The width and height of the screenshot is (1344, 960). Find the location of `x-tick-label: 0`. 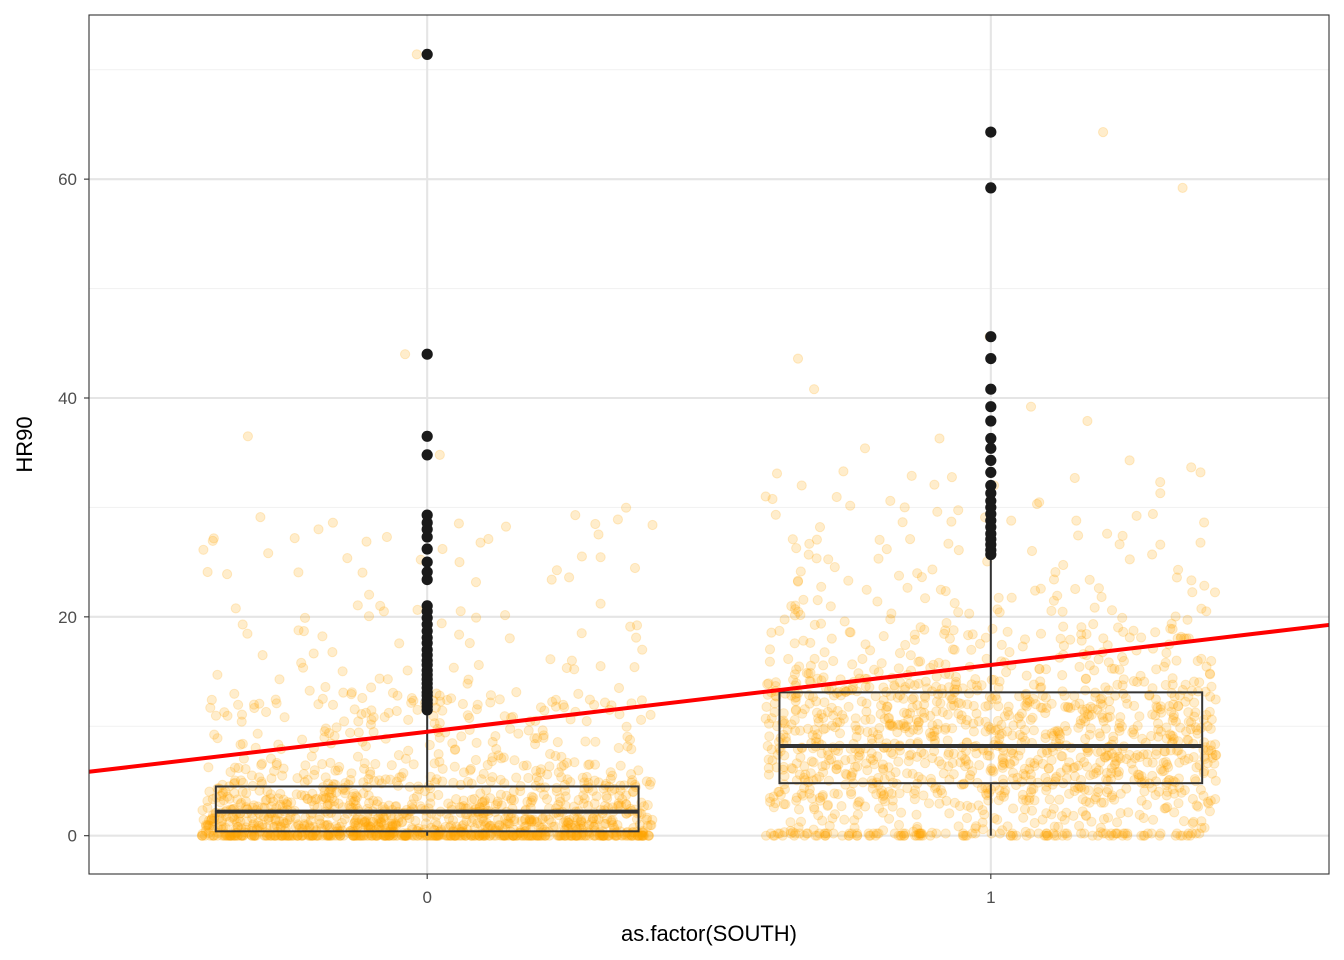

x-tick-label: 0 is located at coordinates (426, 897).